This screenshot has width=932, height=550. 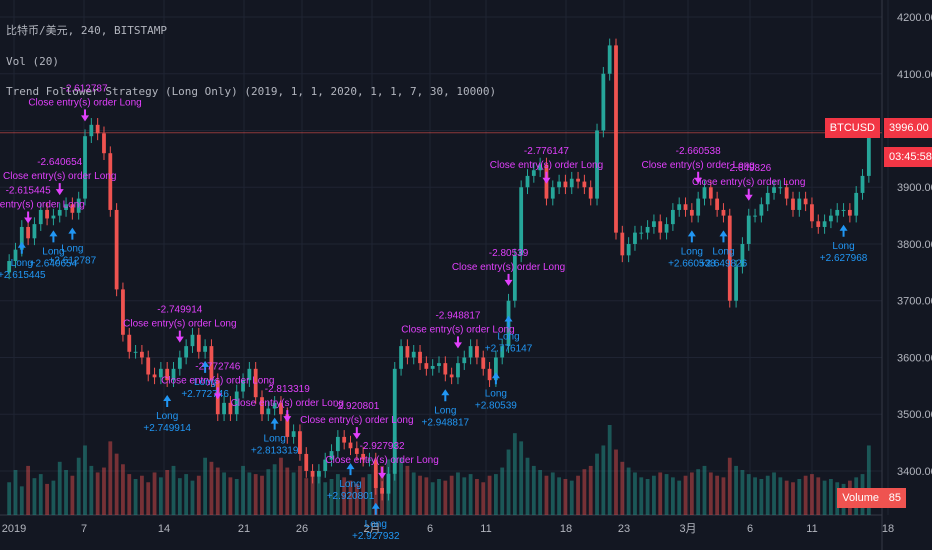 I want to click on long-signal-value: +2.640654, so click(x=54, y=263).